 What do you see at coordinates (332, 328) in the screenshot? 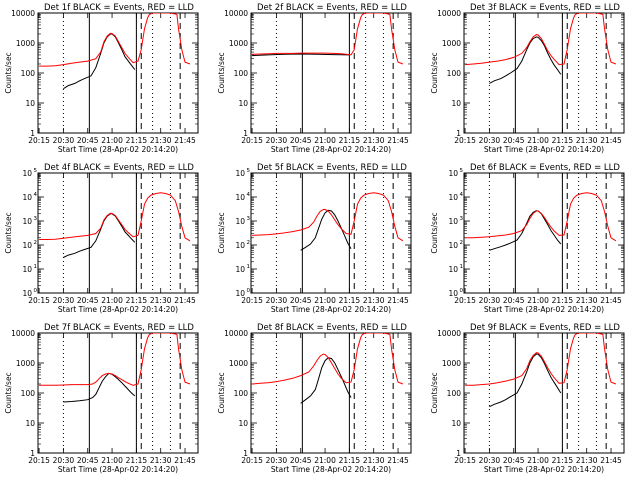
I see `chart-title: Det 8f BLACK = Events, RED = LLD` at bounding box center [332, 328].